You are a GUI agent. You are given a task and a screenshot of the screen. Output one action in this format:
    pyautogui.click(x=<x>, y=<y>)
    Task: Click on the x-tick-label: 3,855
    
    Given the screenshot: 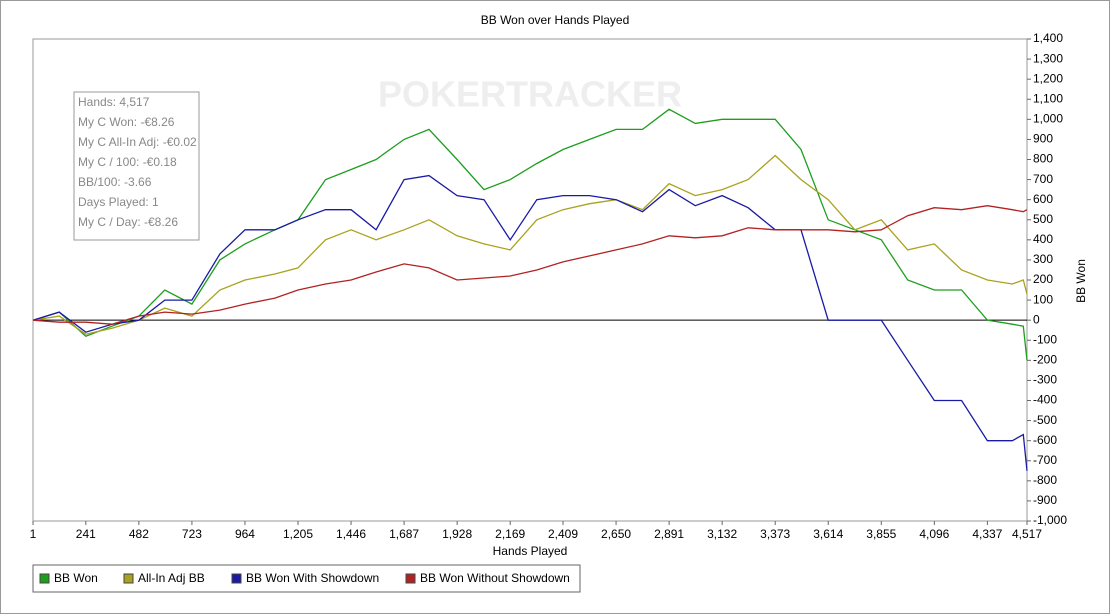 What is the action you would take?
    pyautogui.click(x=881, y=534)
    